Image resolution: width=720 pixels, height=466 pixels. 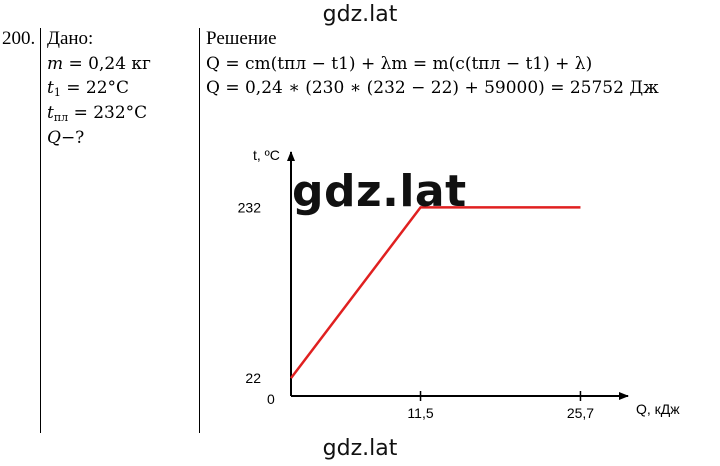 What do you see at coordinates (55, 64) in the screenshot?
I see `given-mass-var: m` at bounding box center [55, 64].